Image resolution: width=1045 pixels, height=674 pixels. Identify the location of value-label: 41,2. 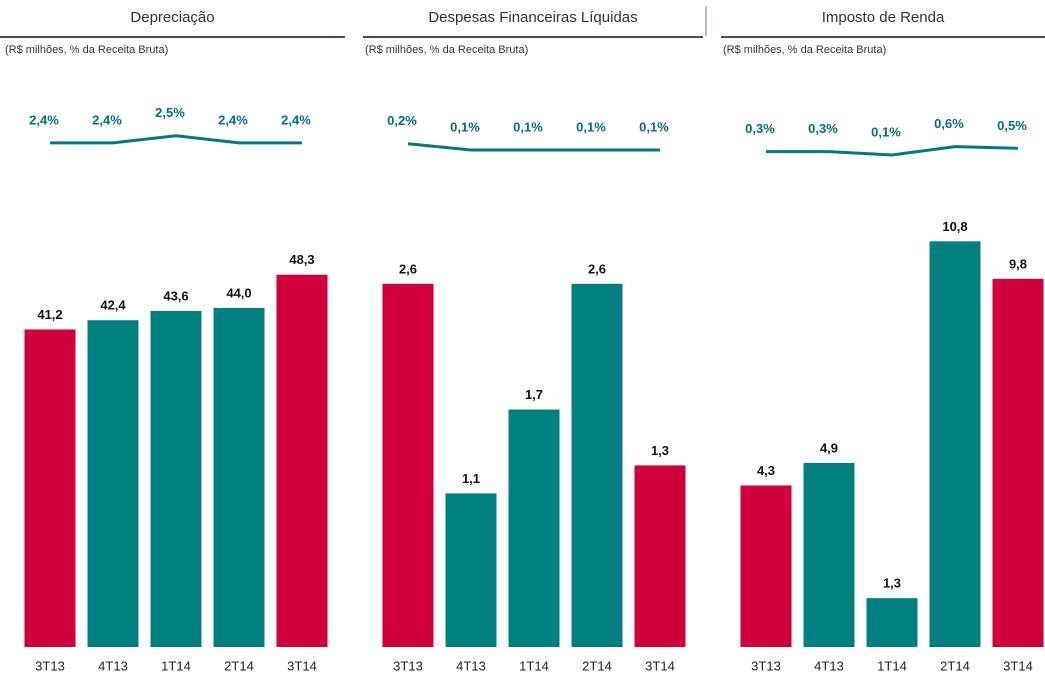
(49, 314).